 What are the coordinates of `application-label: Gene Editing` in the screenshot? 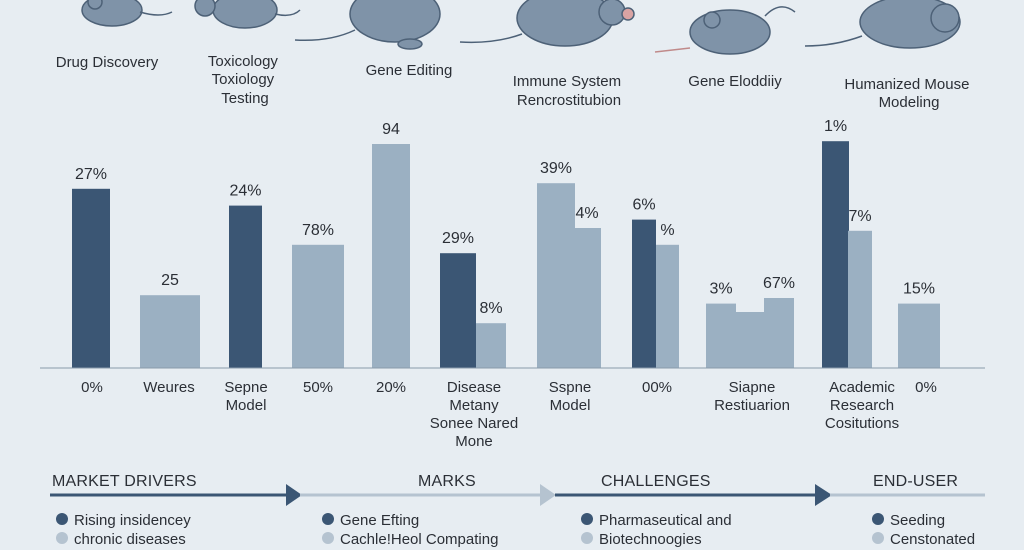 It's located at (409, 70).